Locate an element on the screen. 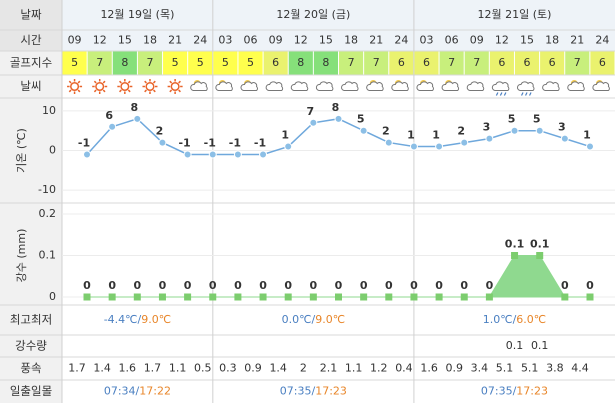 The width and height of the screenshot is (615, 403). value-label: 5 is located at coordinates (537, 119).